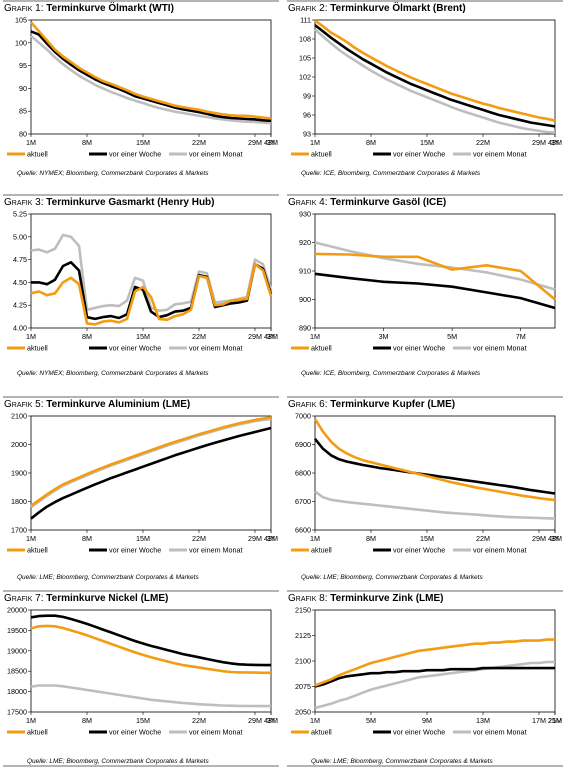  Describe the element at coordinates (303, 530) in the screenshot. I see `y-tick-label: 6600` at that location.